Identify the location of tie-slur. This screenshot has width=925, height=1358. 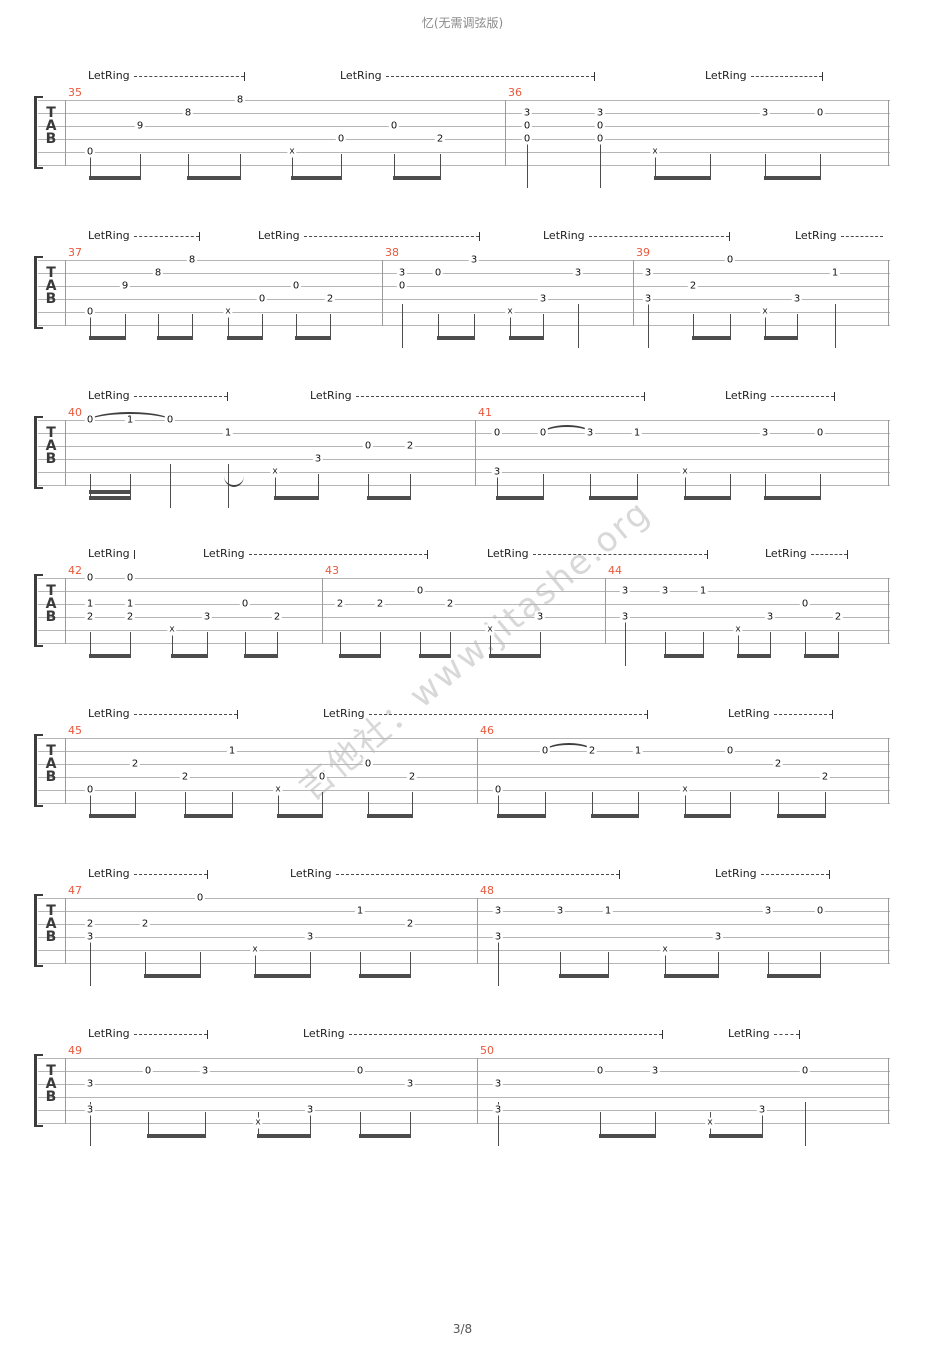
(234, 481).